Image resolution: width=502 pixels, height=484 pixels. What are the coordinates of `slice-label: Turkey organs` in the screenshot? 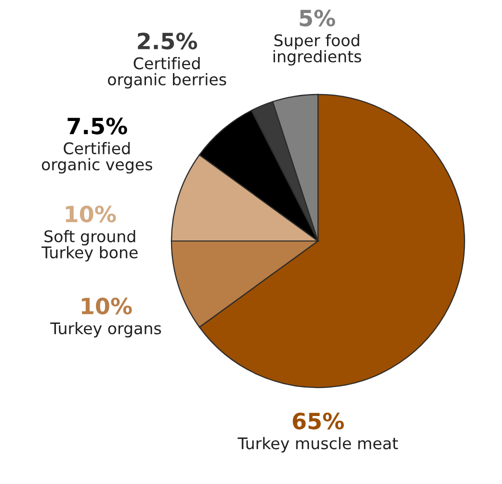 It's located at (105, 330).